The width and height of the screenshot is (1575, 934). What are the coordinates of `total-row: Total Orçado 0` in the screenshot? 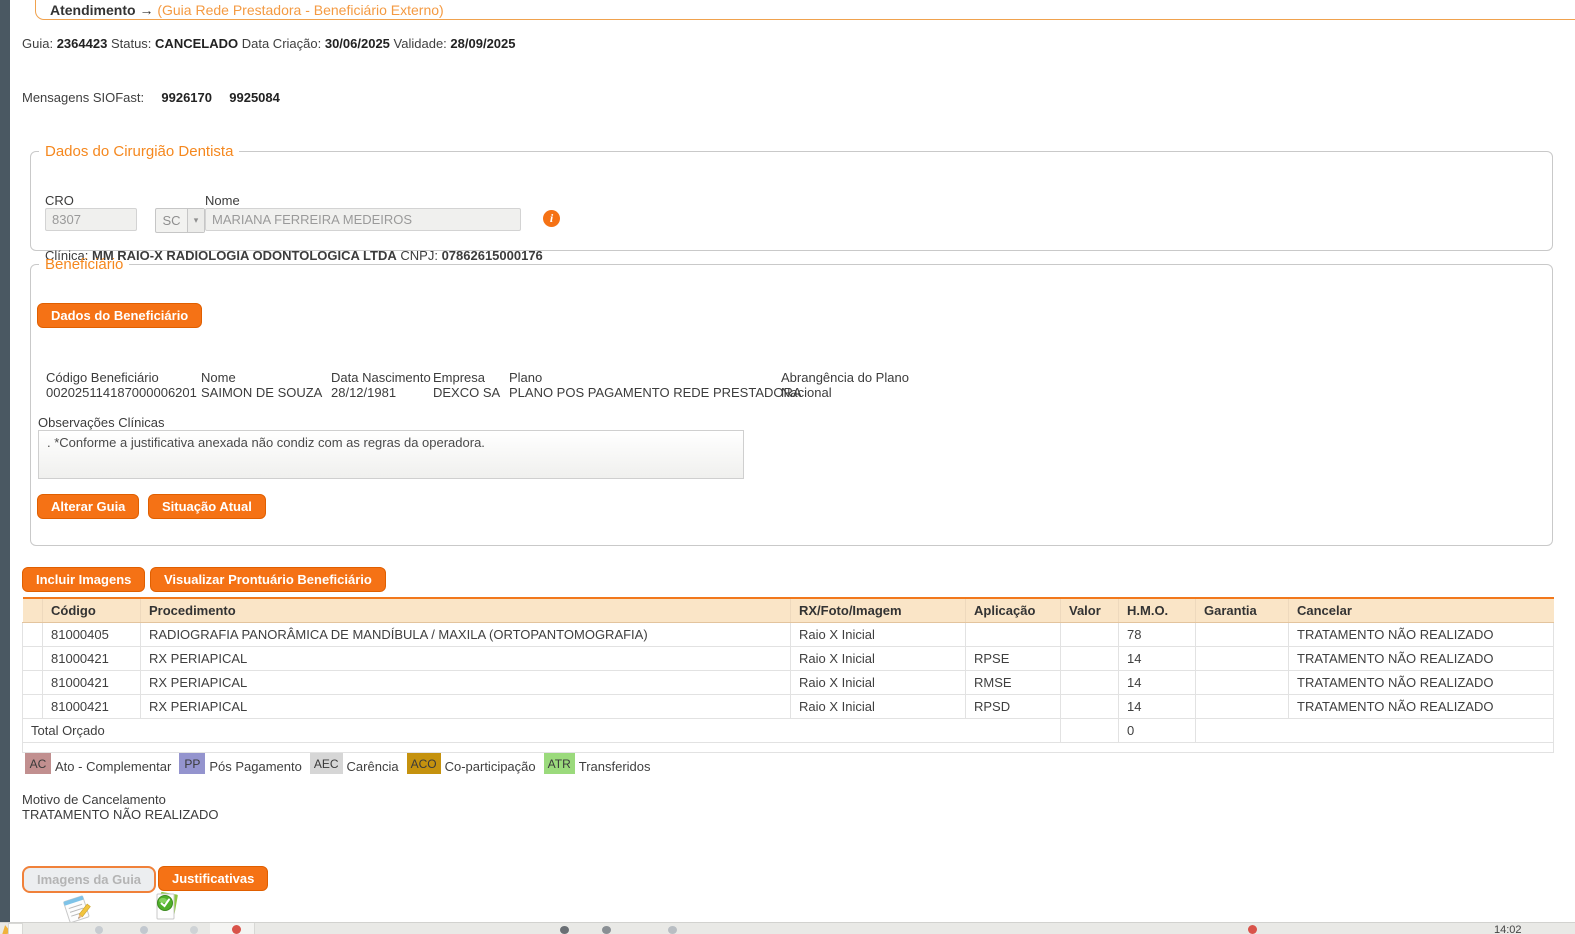 It's located at (788, 730).